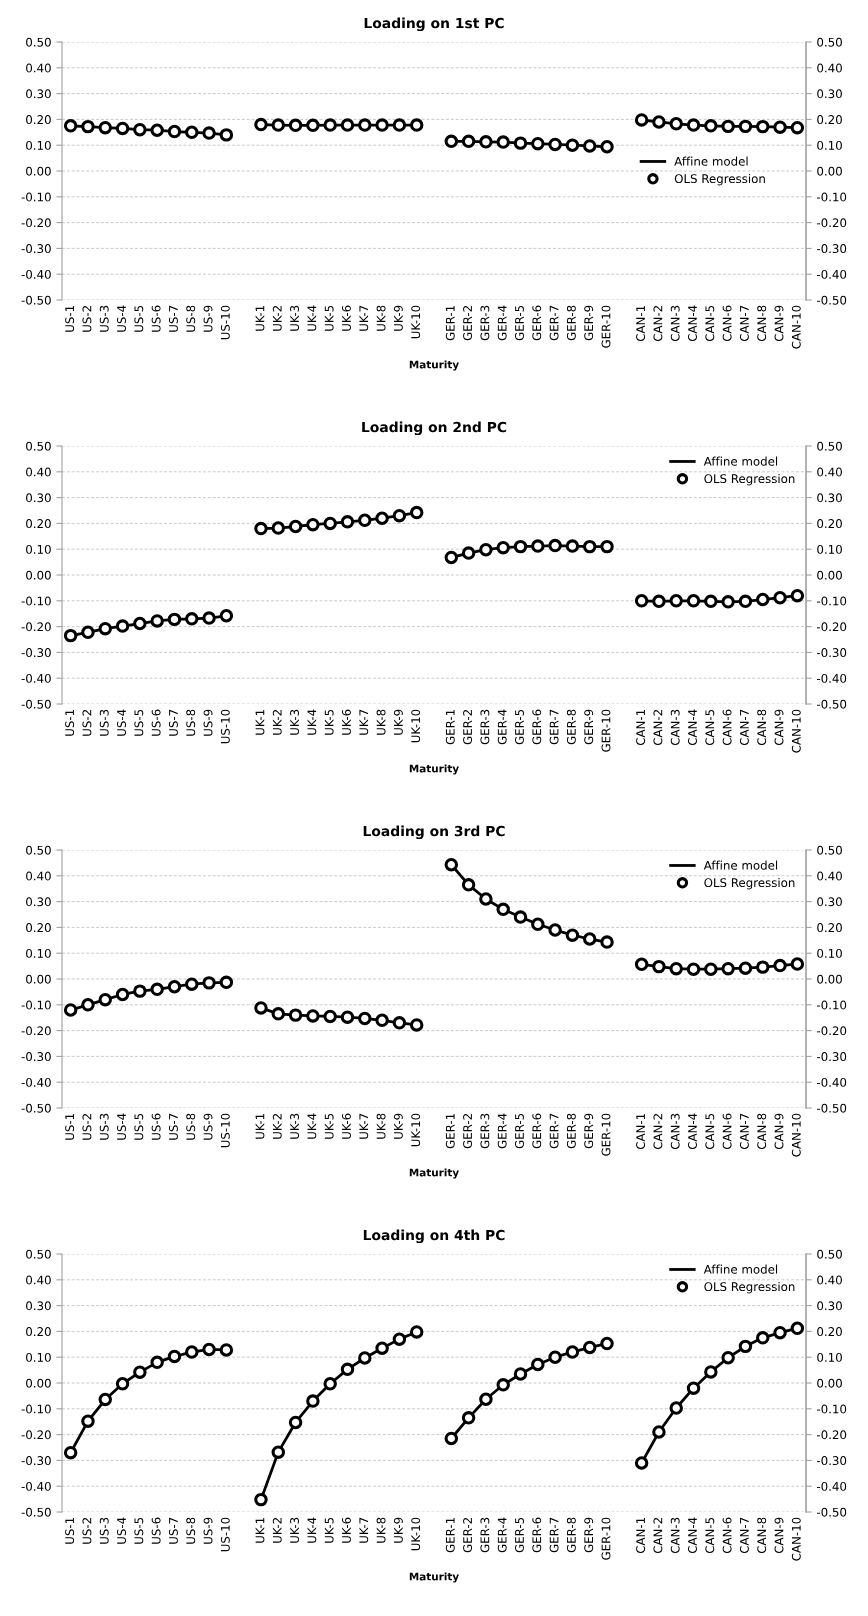 Image resolution: width=868 pixels, height=1616 pixels. Describe the element at coordinates (762, 323) in the screenshot. I see `x-tick-label: CAN-8` at that location.